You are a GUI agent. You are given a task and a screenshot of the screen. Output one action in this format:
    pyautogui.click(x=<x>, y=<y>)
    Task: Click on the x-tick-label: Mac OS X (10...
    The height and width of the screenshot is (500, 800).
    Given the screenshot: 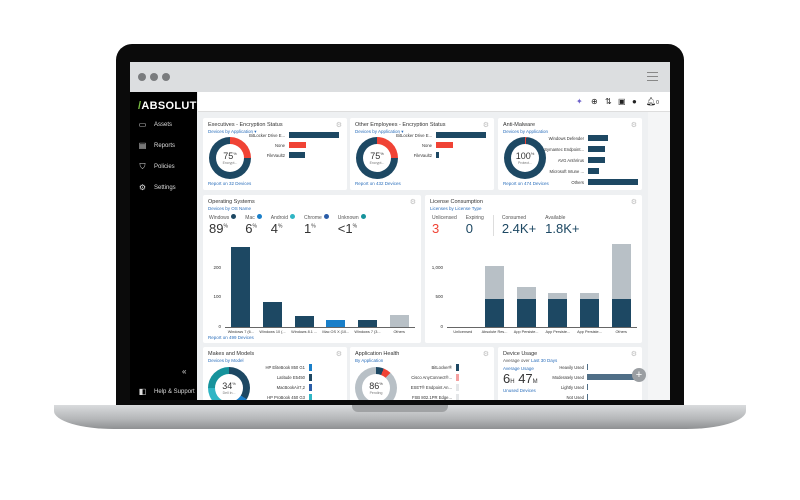 What is the action you would take?
    pyautogui.click(x=336, y=332)
    